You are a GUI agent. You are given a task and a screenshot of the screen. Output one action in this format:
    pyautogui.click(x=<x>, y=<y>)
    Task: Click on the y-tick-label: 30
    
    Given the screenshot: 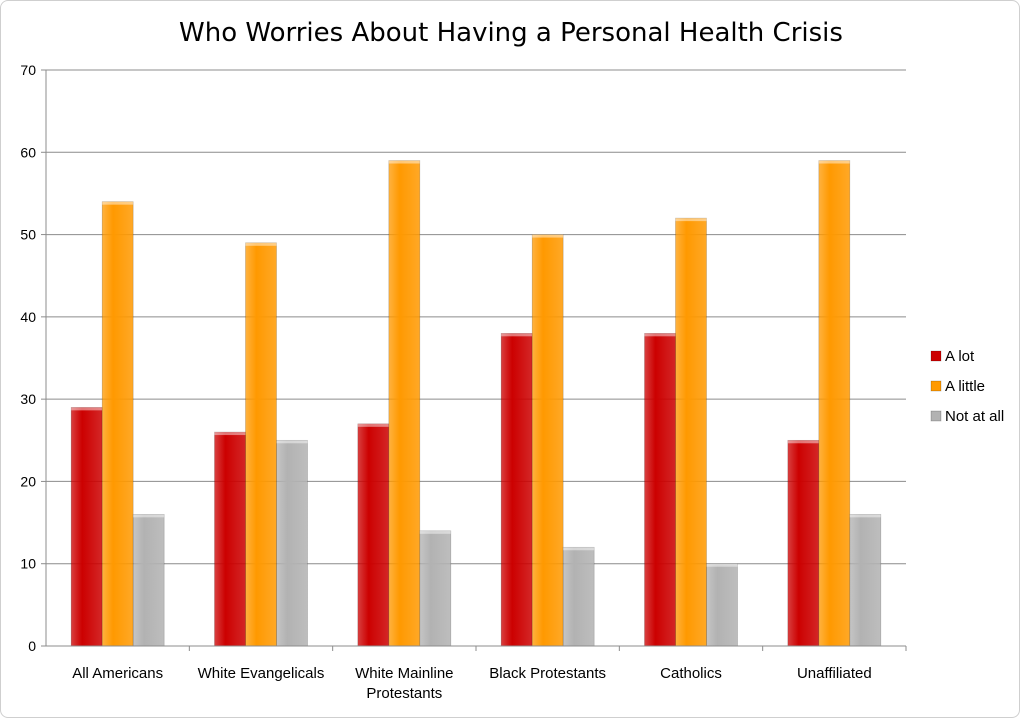 What is the action you would take?
    pyautogui.click(x=28, y=399)
    